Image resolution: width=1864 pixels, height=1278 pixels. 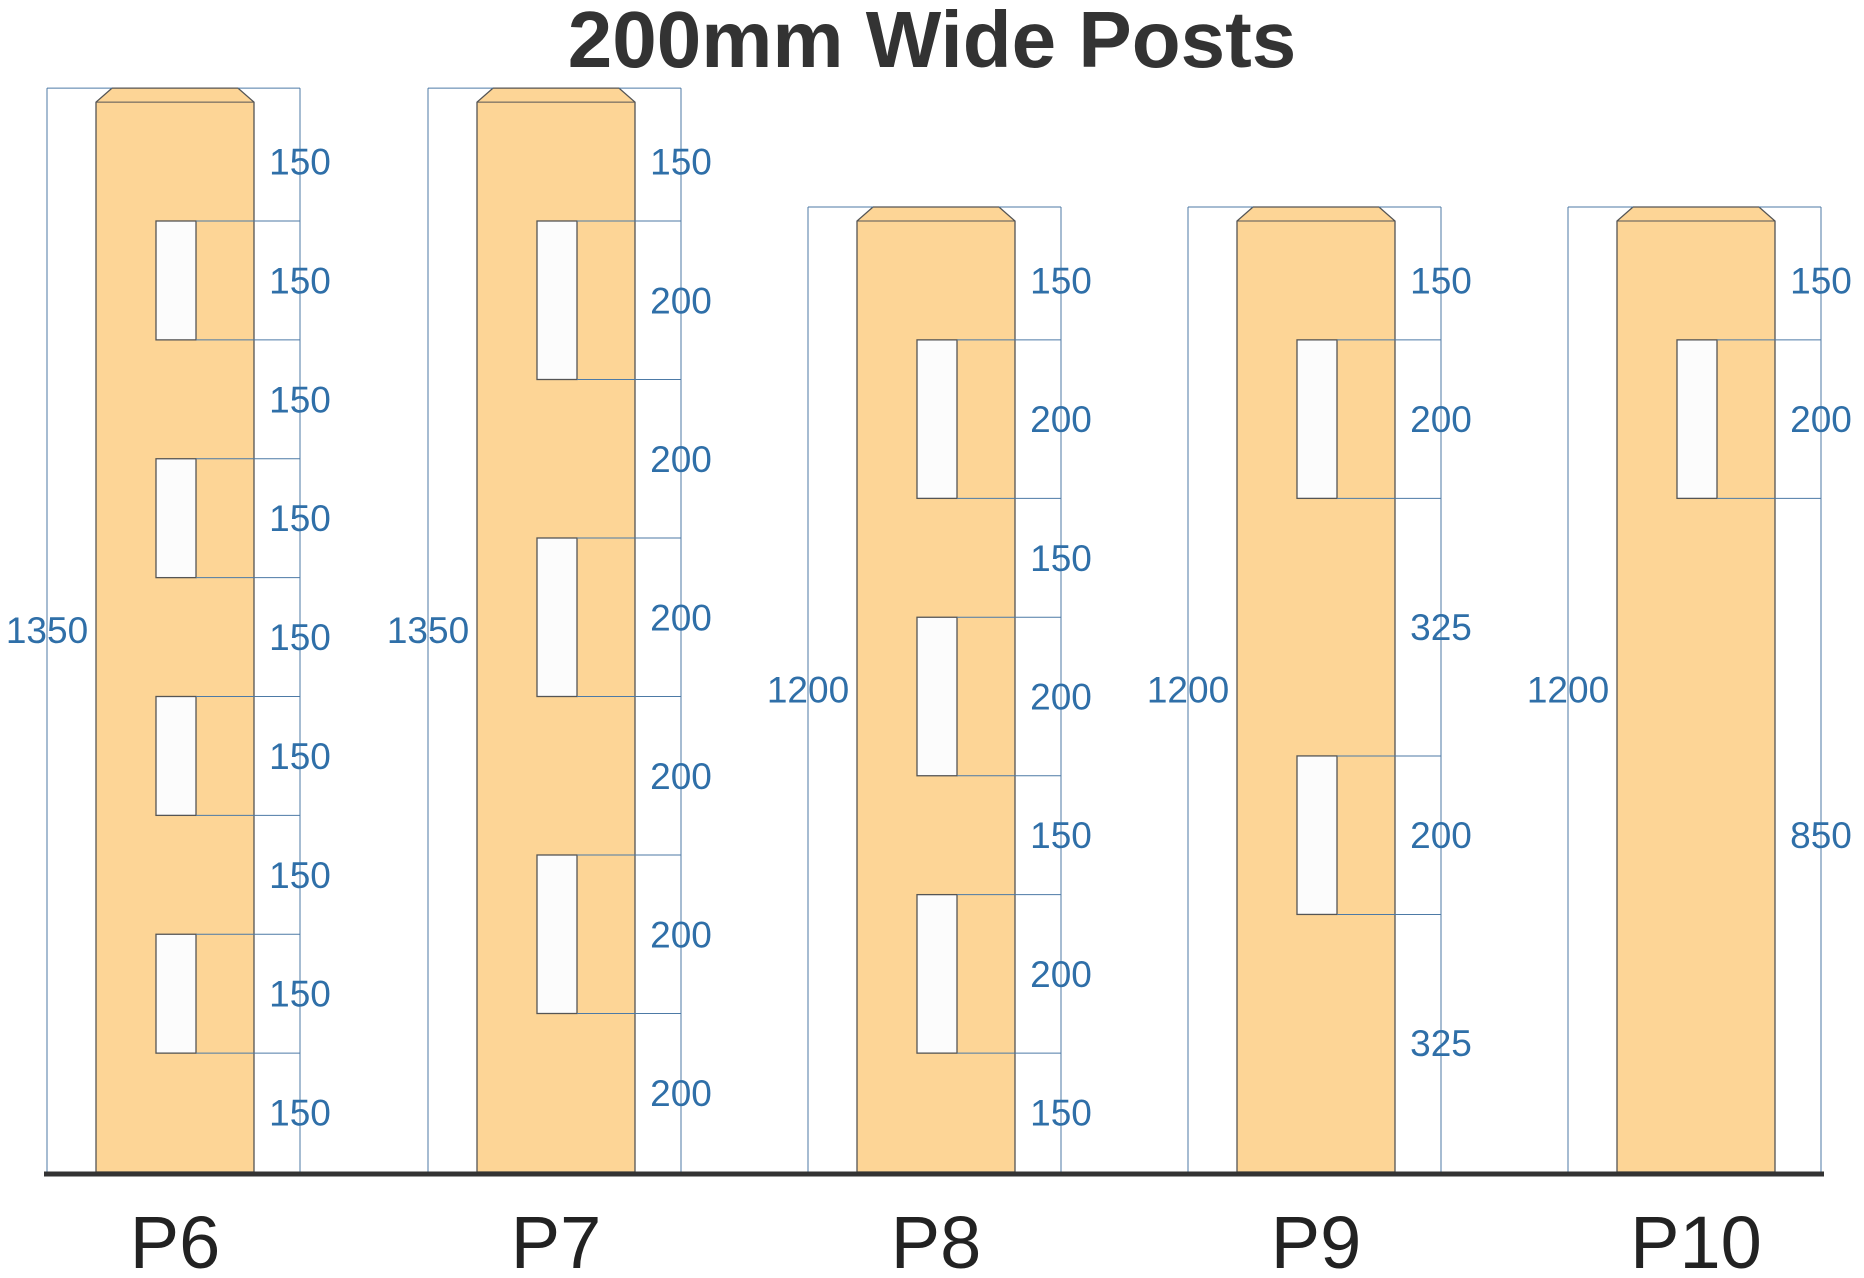 What do you see at coordinates (175, 1239) in the screenshot?
I see `post-name-label: P6` at bounding box center [175, 1239].